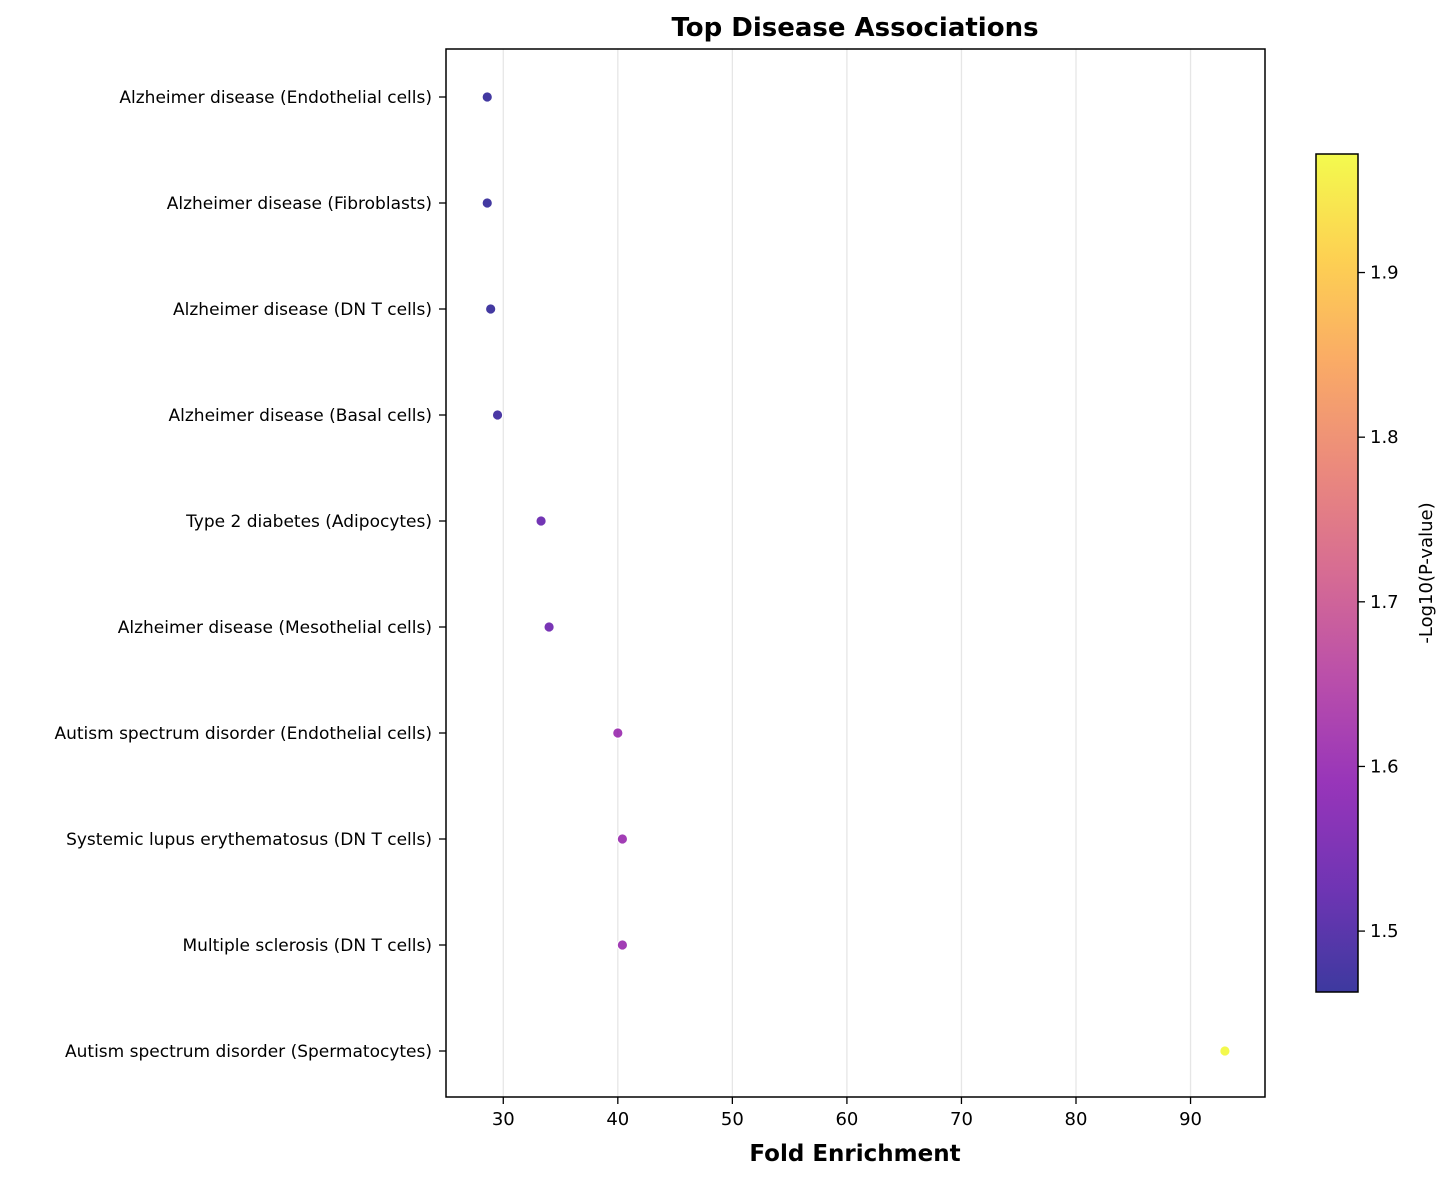 The width and height of the screenshot is (1449, 1184). Describe the element at coordinates (299, 204) in the screenshot. I see `y-tick-label: Alzheimer disease (Fibroblasts)` at that location.